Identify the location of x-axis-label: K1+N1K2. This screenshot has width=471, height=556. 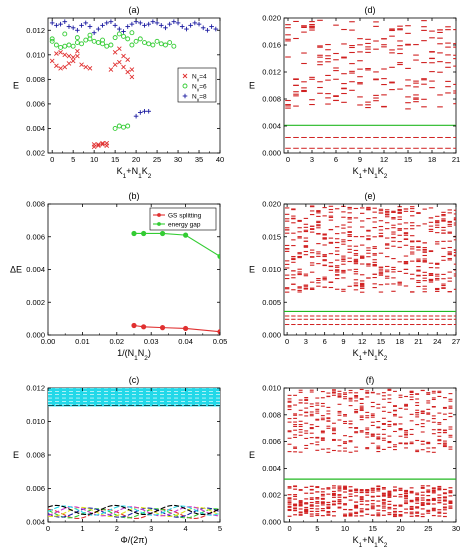
(370, 173).